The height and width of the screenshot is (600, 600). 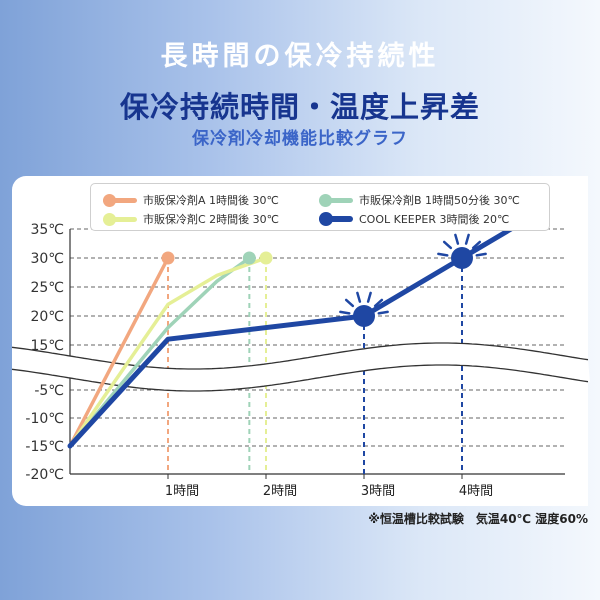 What do you see at coordinates (336, 200) in the screenshot?
I see `legend-swatch-b` at bounding box center [336, 200].